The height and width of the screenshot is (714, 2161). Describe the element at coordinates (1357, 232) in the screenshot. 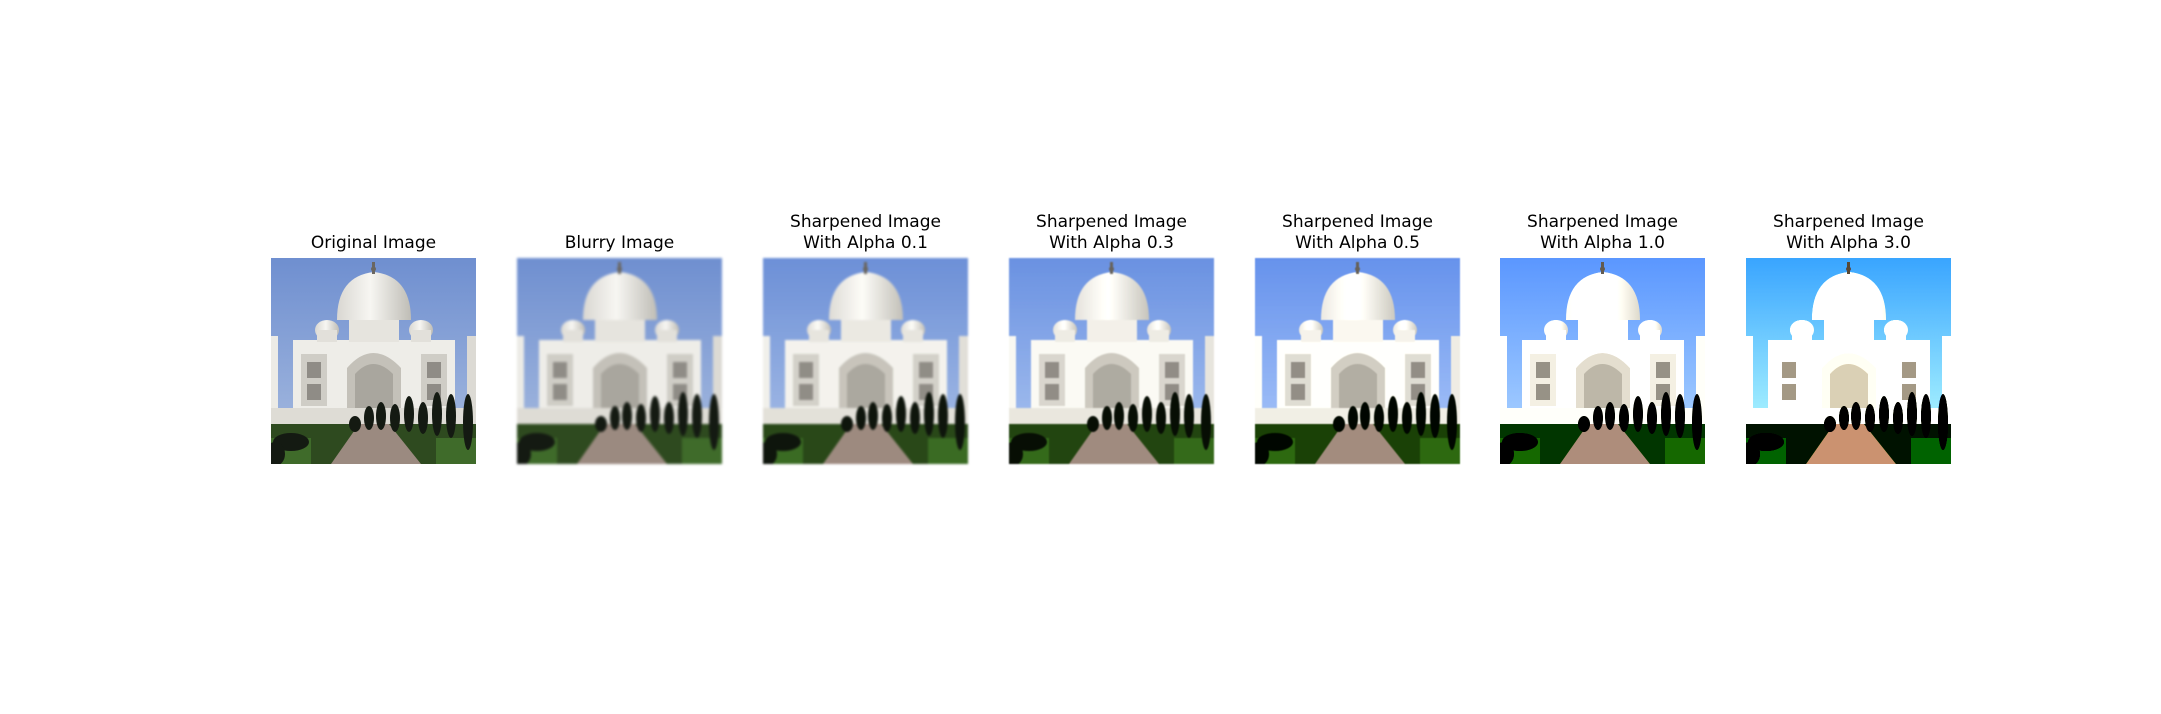

I see `panel-title: Sharpened Image With Alpha 0.5` at that location.